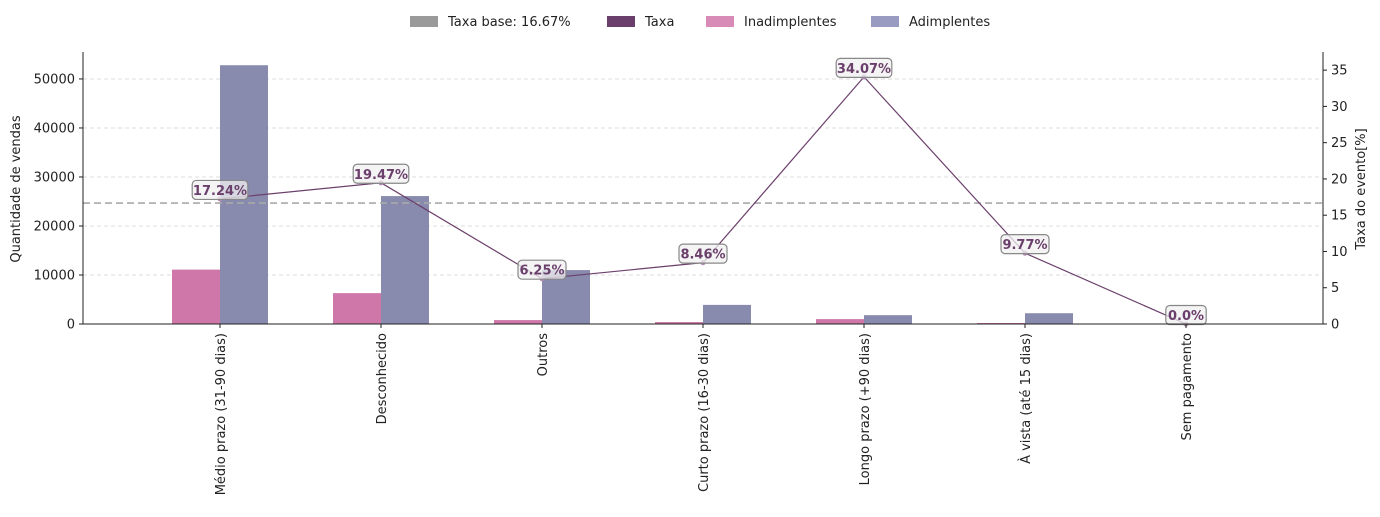 Image resolution: width=1380 pixels, height=517 pixels. Describe the element at coordinates (1335, 288) in the screenshot. I see `y2-tick-label: 5` at that location.